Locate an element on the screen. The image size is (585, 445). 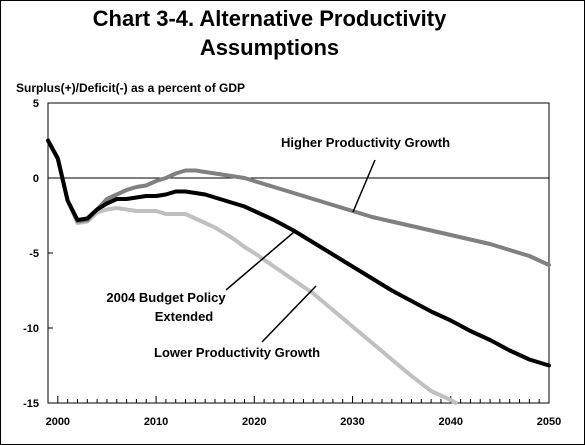
x-tick-label: 2030 is located at coordinates (352, 422).